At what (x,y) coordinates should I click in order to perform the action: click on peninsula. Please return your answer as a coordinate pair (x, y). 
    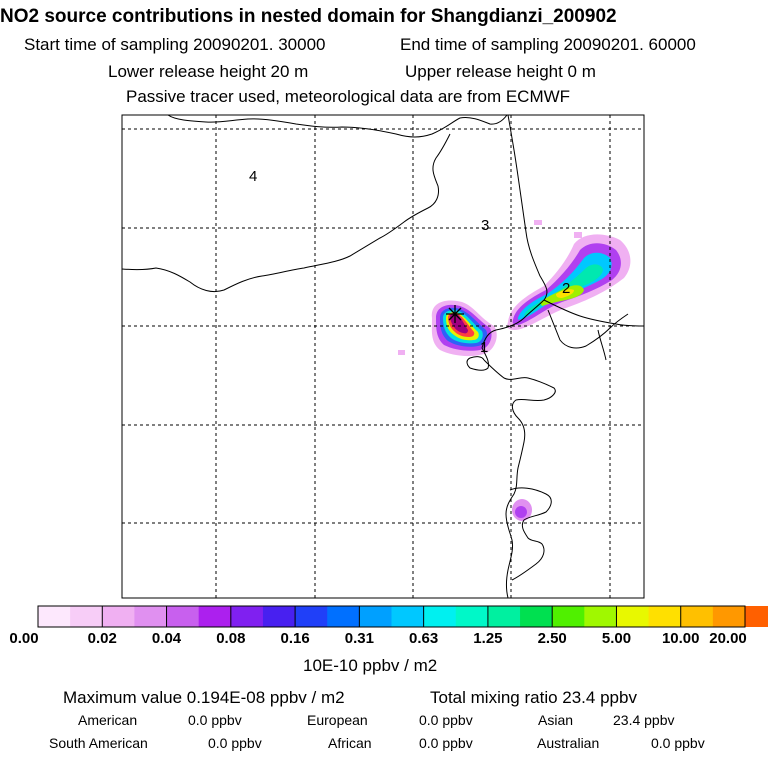
    Looking at the image, I should click on (530, 534).